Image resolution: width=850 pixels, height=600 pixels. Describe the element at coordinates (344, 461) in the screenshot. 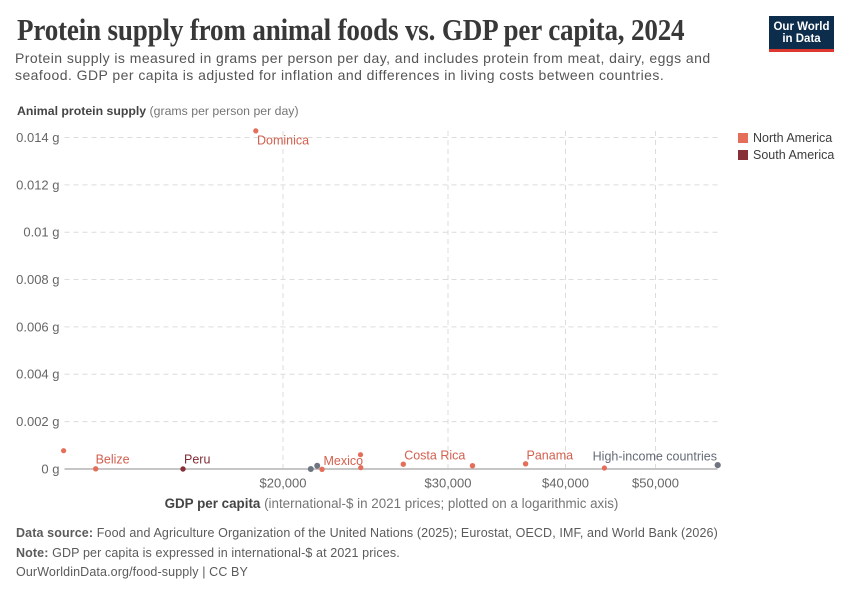

I see `svg-text: Mexico` at that location.